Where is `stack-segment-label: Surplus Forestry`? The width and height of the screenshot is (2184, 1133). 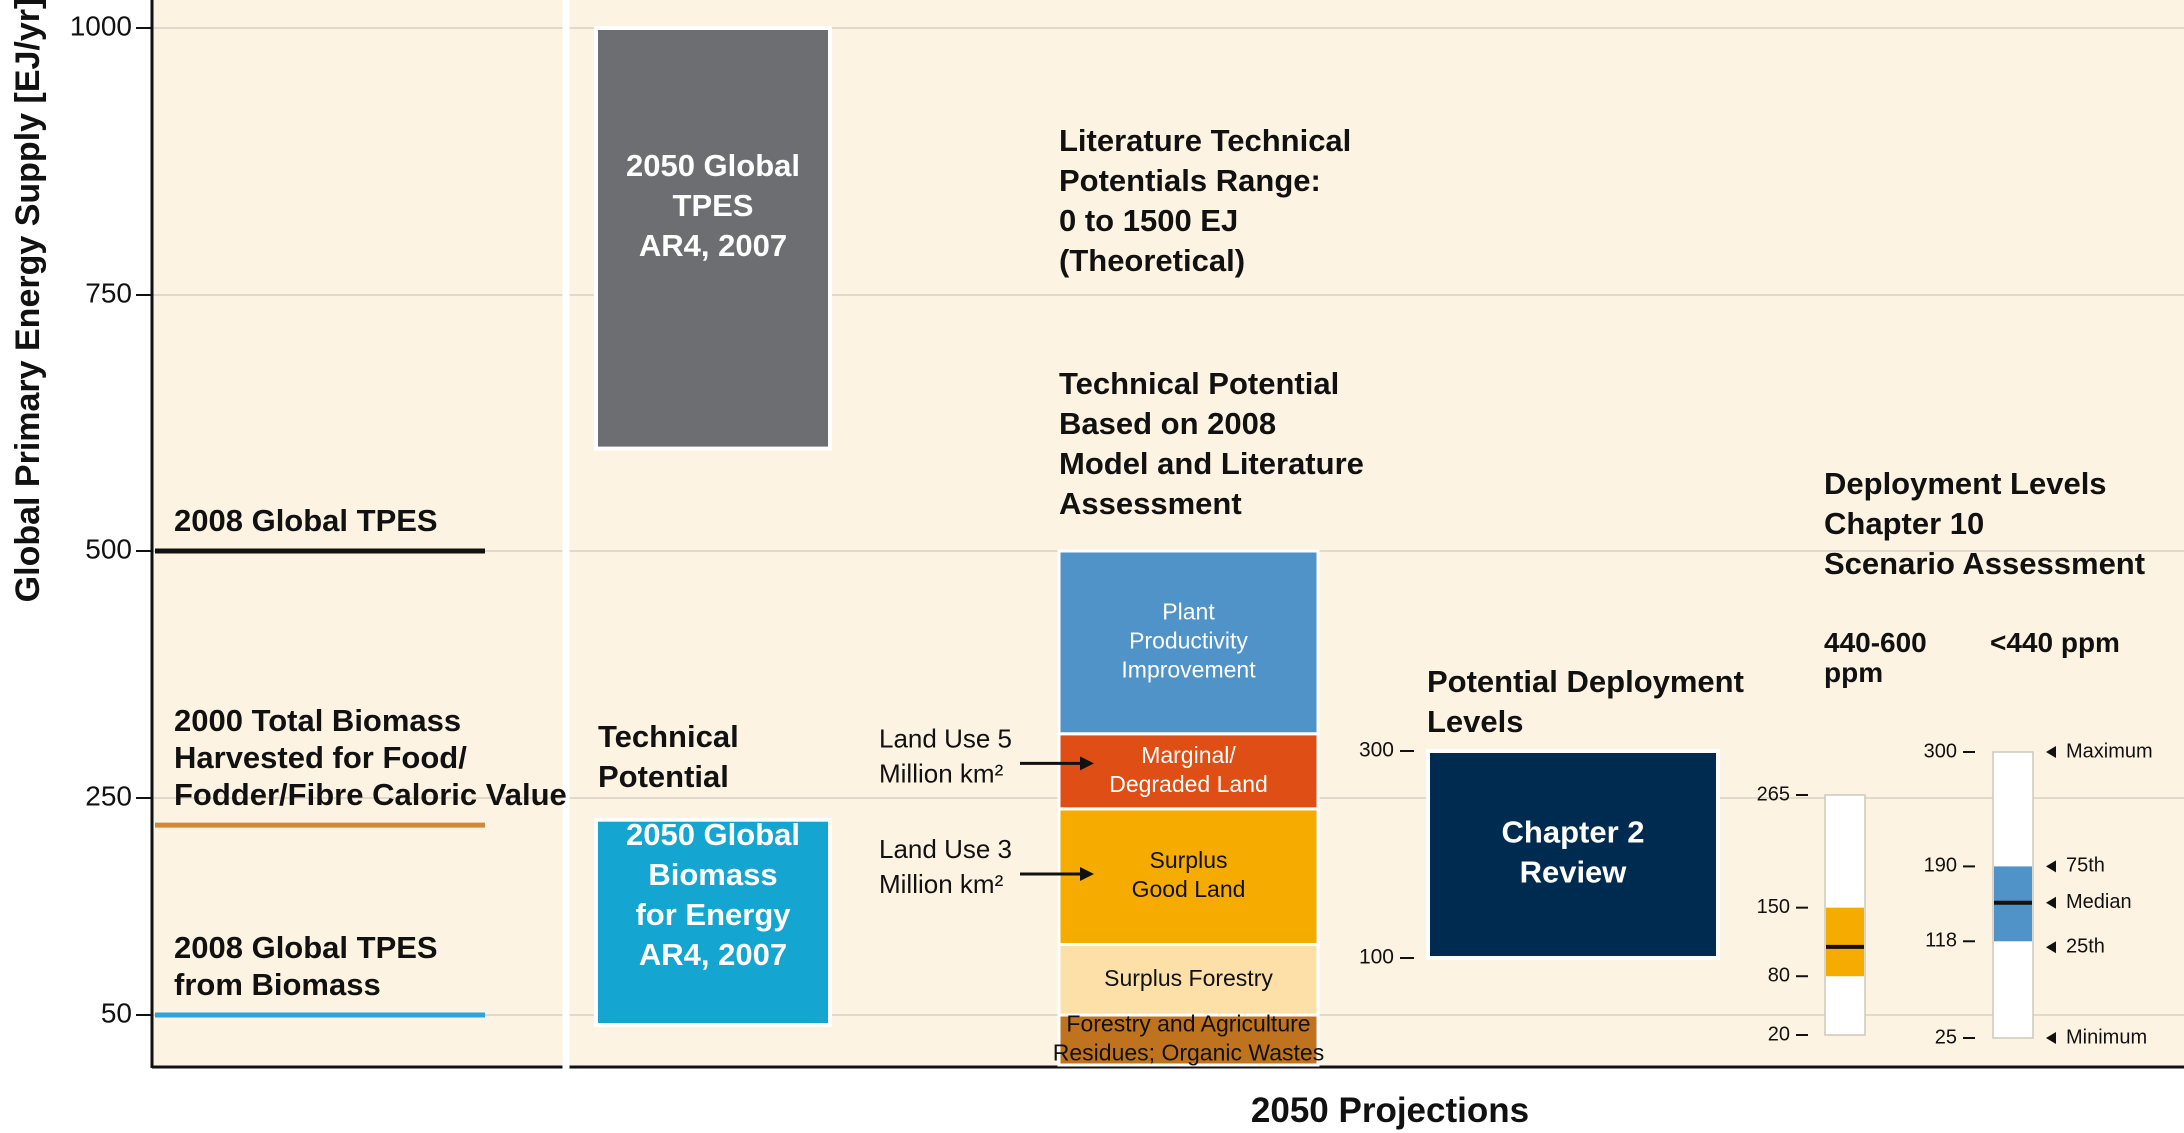 stack-segment-label: Surplus Forestry is located at coordinates (1188, 978).